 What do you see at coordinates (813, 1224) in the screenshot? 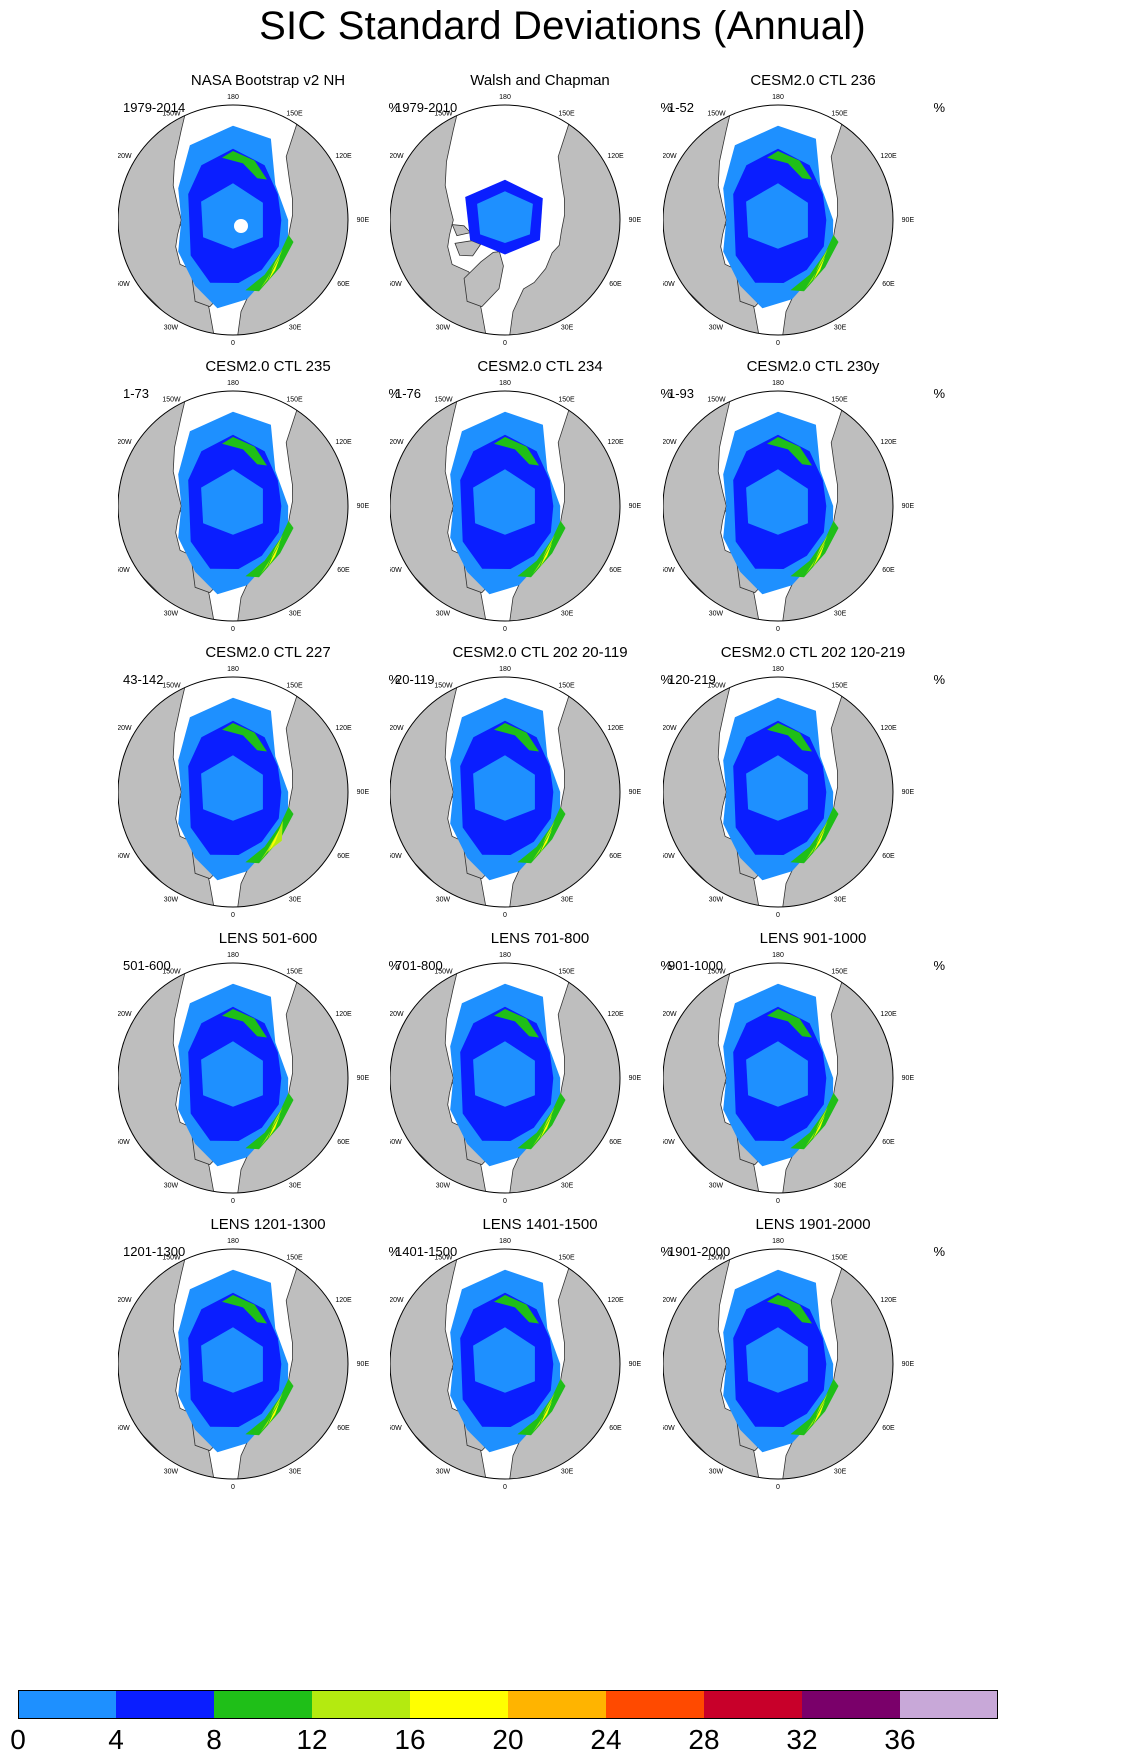
I see `panel-title: LENS 1901-2000` at bounding box center [813, 1224].